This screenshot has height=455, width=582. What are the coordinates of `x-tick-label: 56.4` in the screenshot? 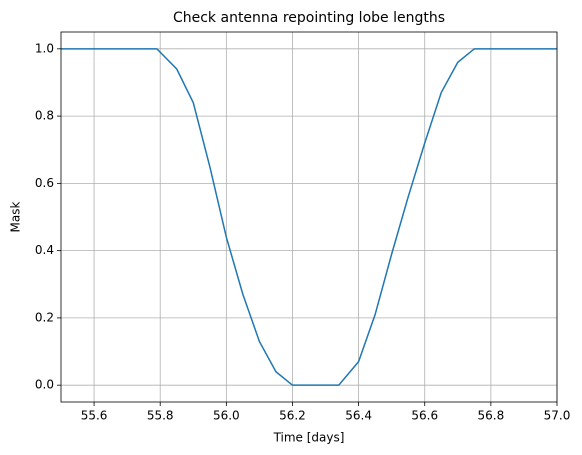 It's located at (358, 416).